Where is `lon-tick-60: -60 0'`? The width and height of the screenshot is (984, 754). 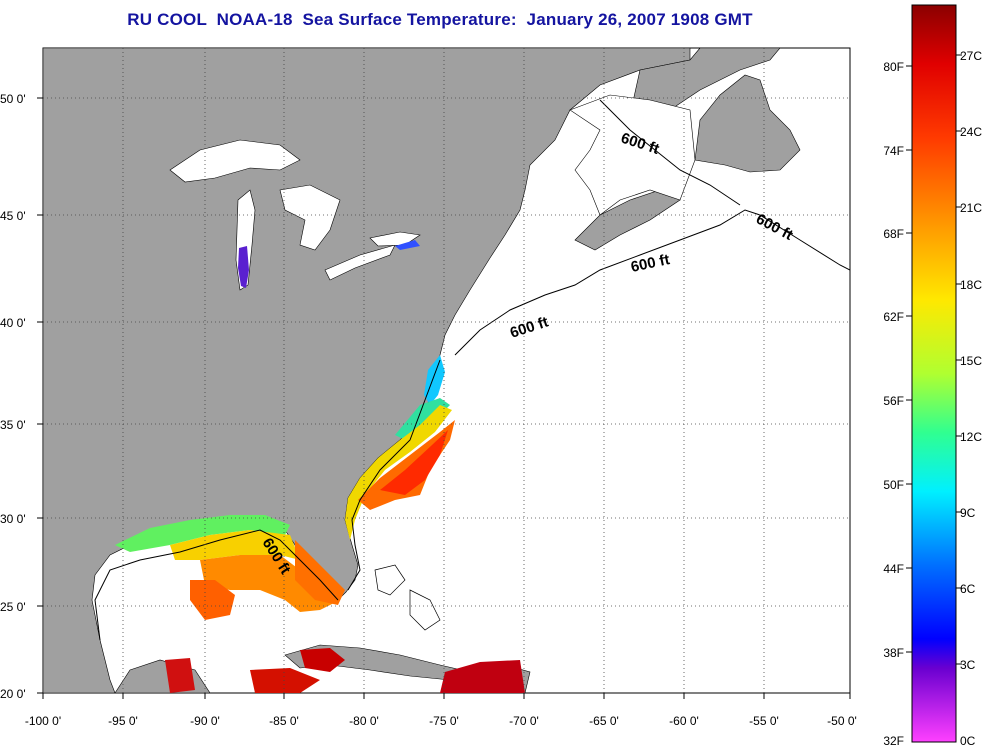
lon-tick-60: -60 0' is located at coordinates (684, 721).